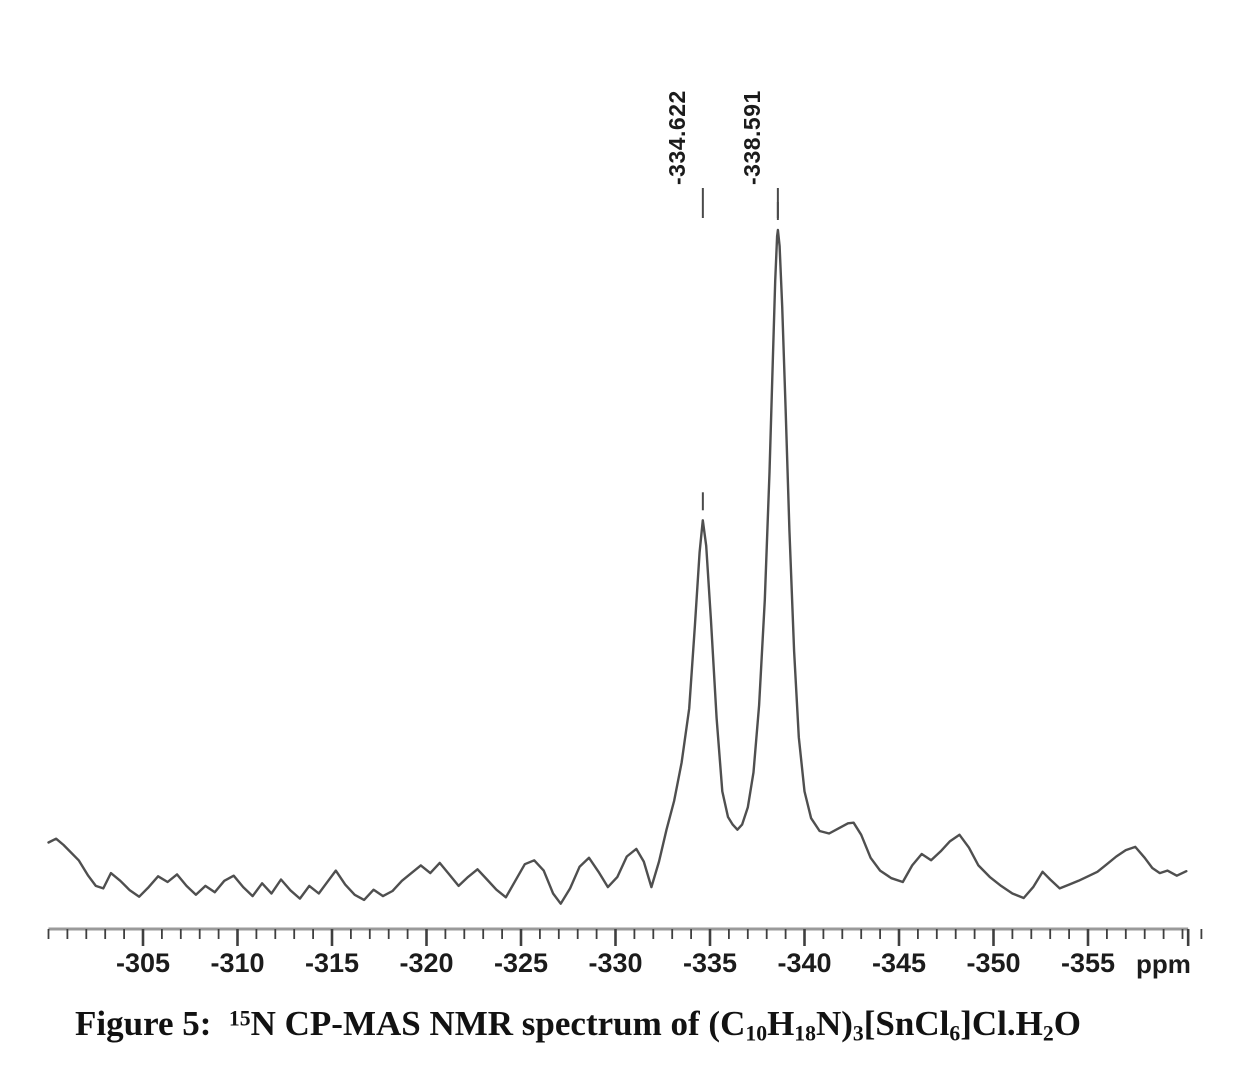  I want to click on x-tick-label: -310, so click(237, 963).